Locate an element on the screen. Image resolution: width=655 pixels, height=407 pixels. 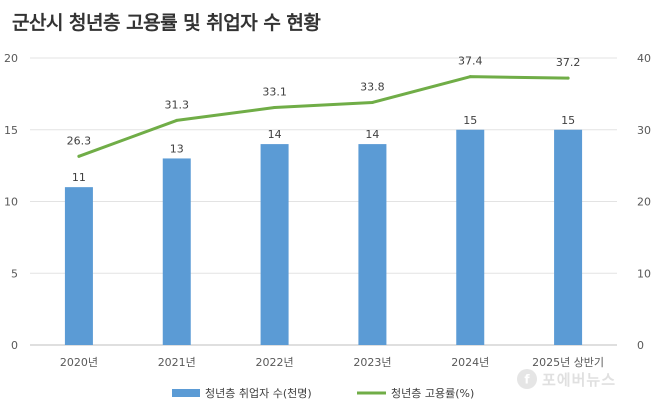
svg-text: f is located at coordinates (527, 380).